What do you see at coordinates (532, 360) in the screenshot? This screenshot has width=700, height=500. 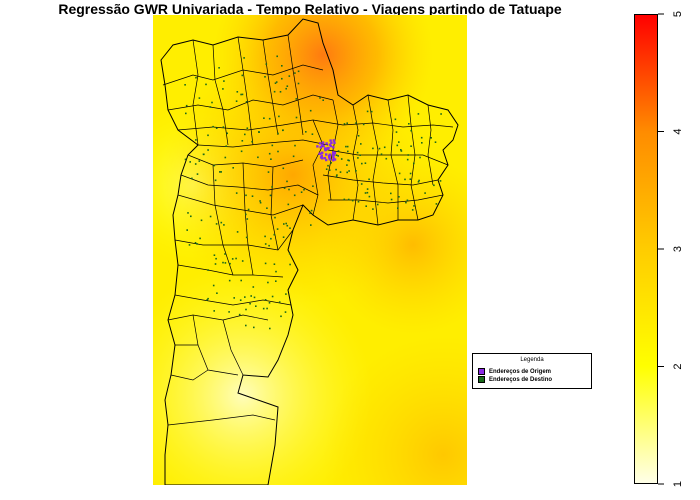 I see `legend-title: Legenda` at bounding box center [532, 360].